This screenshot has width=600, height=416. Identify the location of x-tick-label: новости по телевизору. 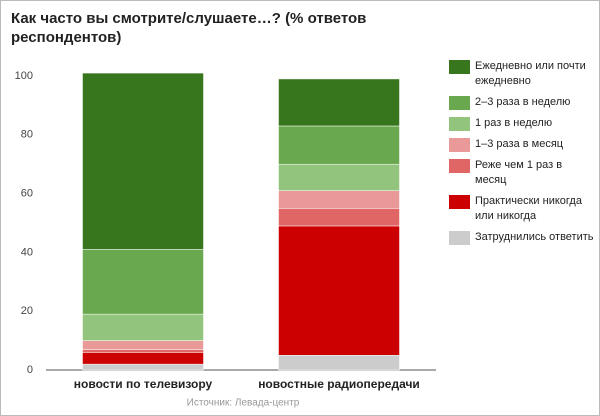
(143, 384).